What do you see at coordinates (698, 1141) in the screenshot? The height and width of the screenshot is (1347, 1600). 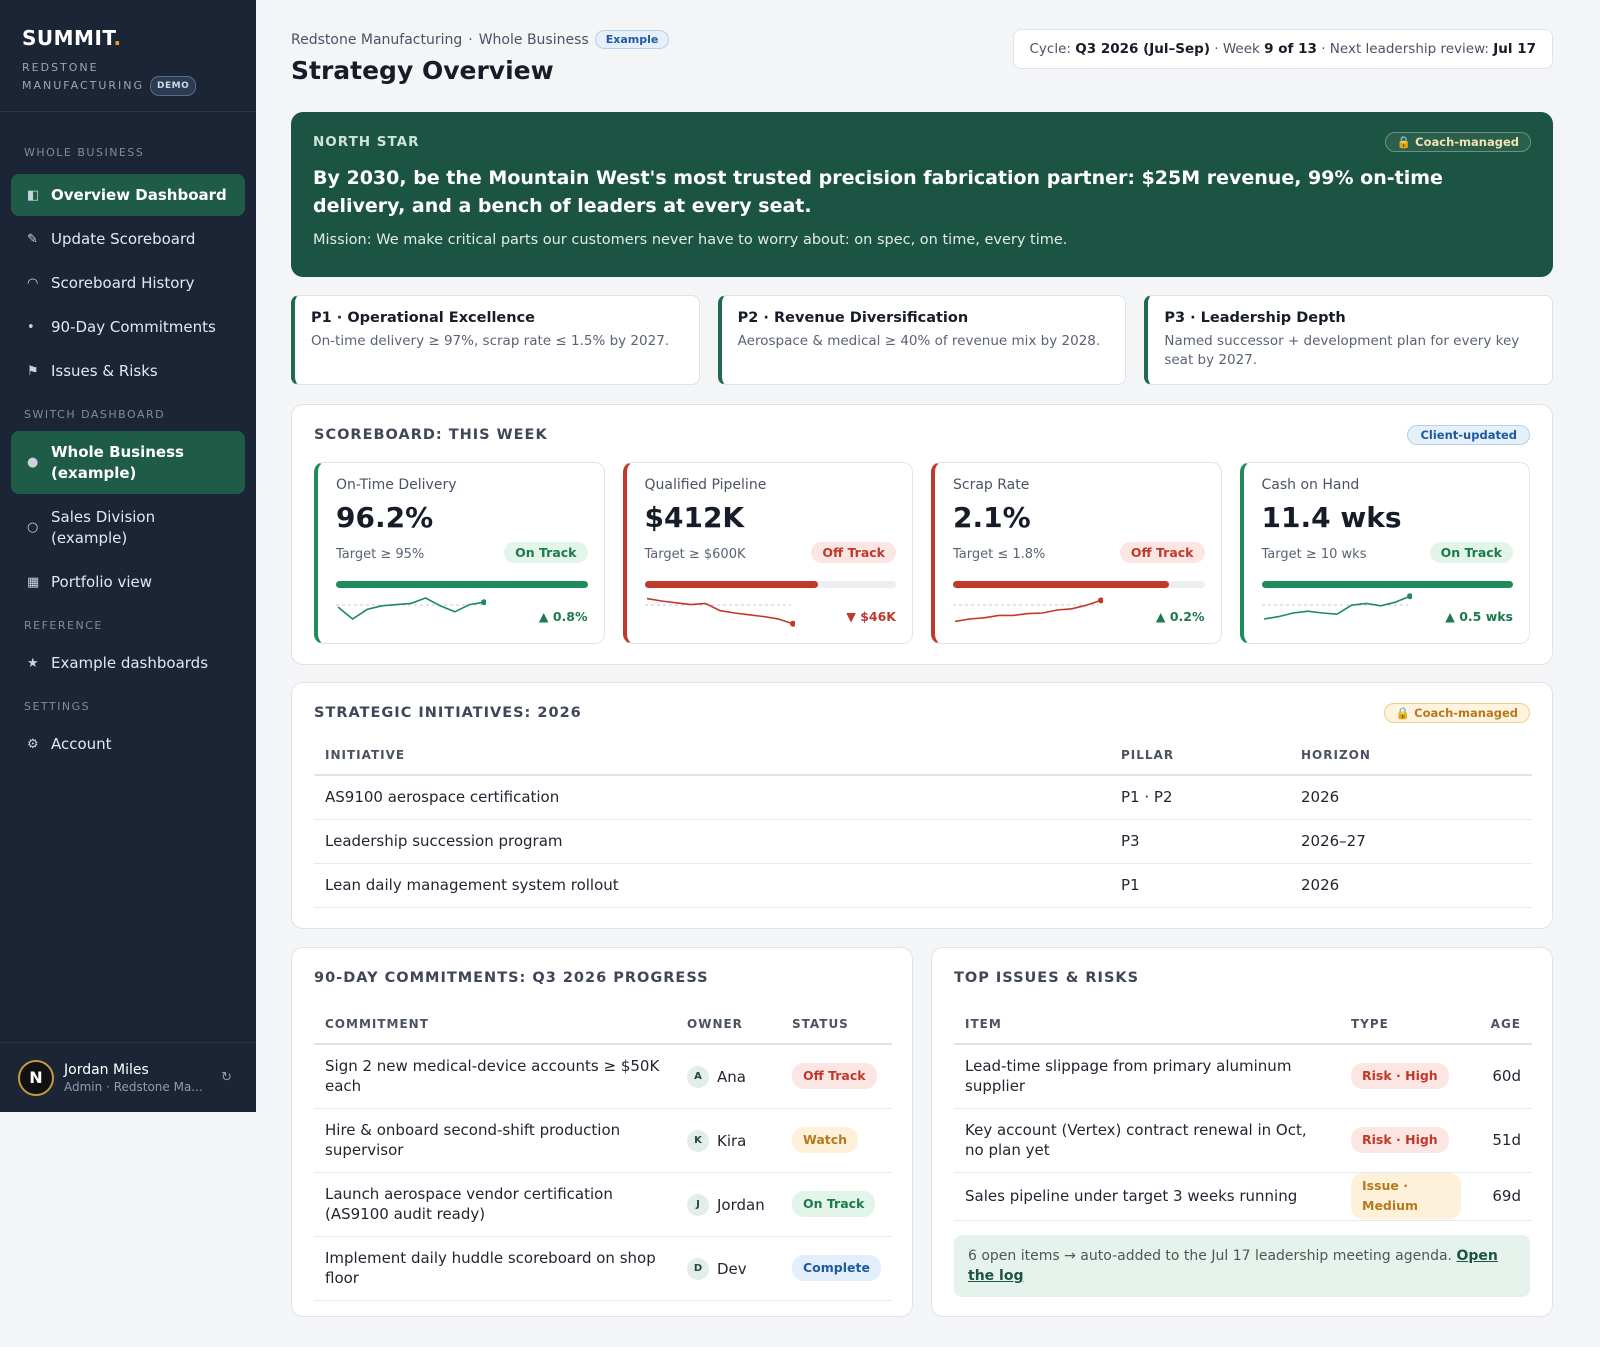 I see `owner-avatar: K` at bounding box center [698, 1141].